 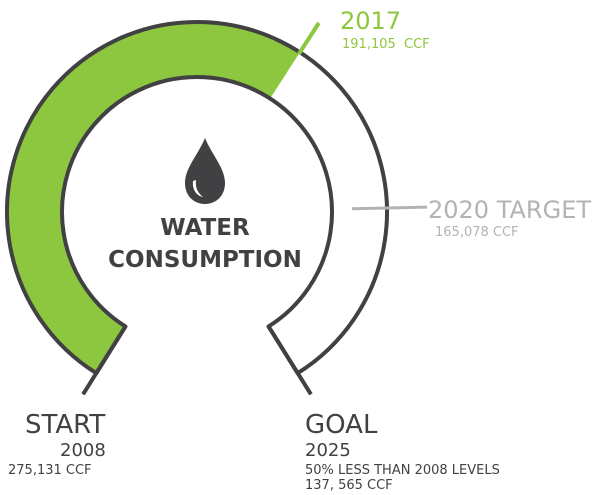 What do you see at coordinates (65, 425) in the screenshot?
I see `start-label: START` at bounding box center [65, 425].